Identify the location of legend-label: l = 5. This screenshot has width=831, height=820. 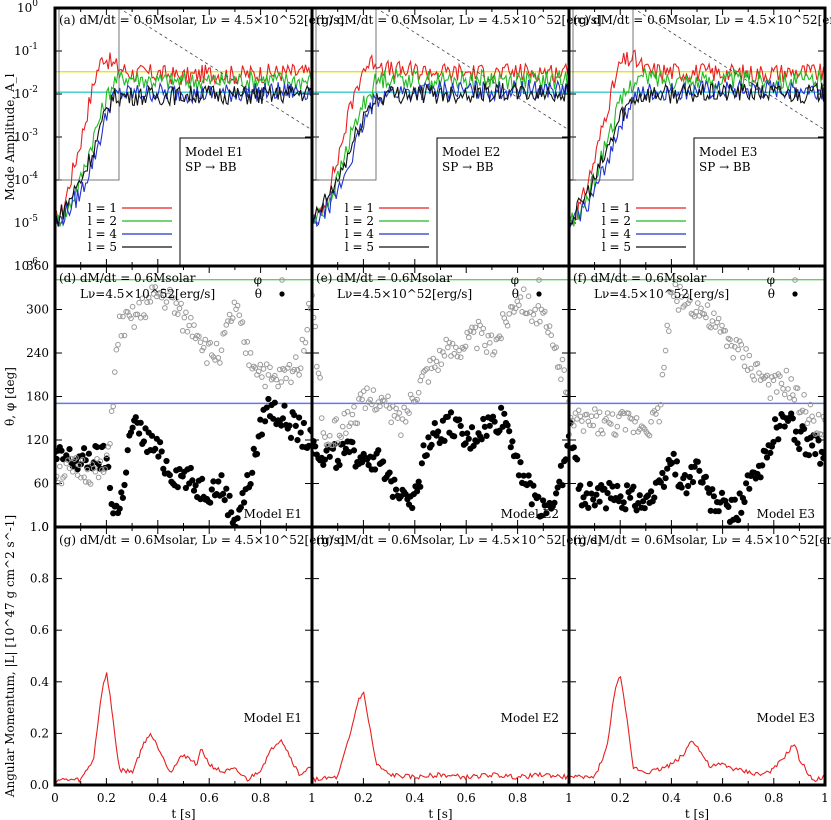
(616, 247).